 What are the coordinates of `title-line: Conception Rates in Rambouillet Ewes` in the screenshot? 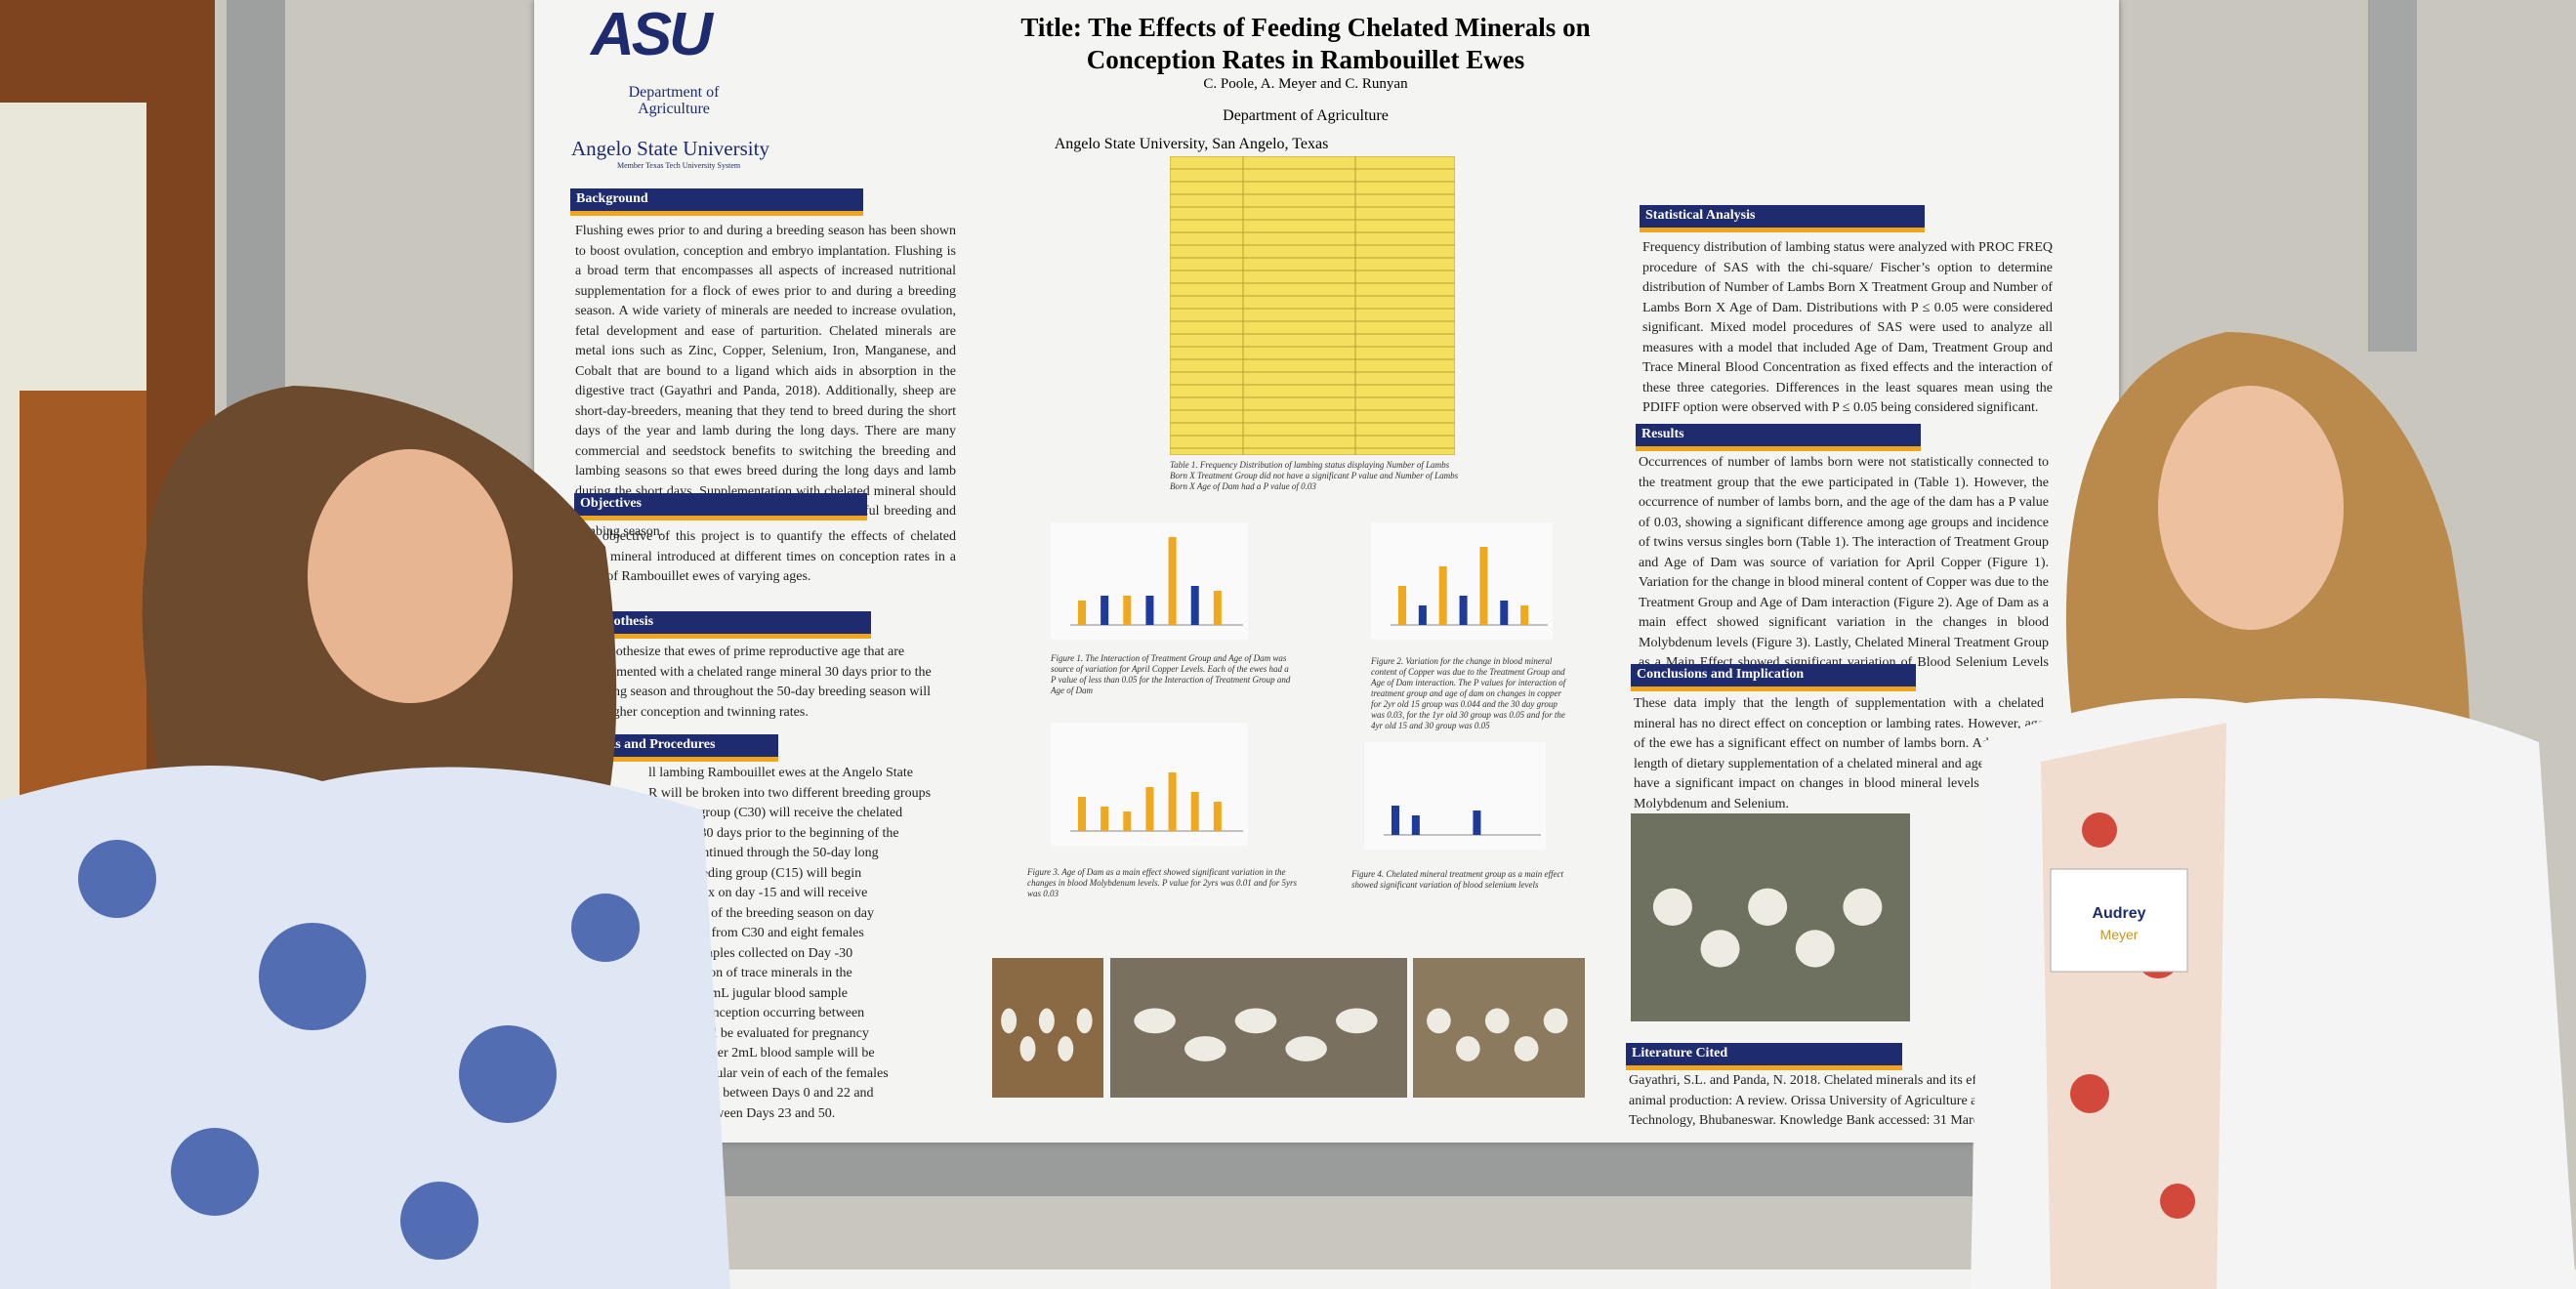 It's located at (1305, 59).